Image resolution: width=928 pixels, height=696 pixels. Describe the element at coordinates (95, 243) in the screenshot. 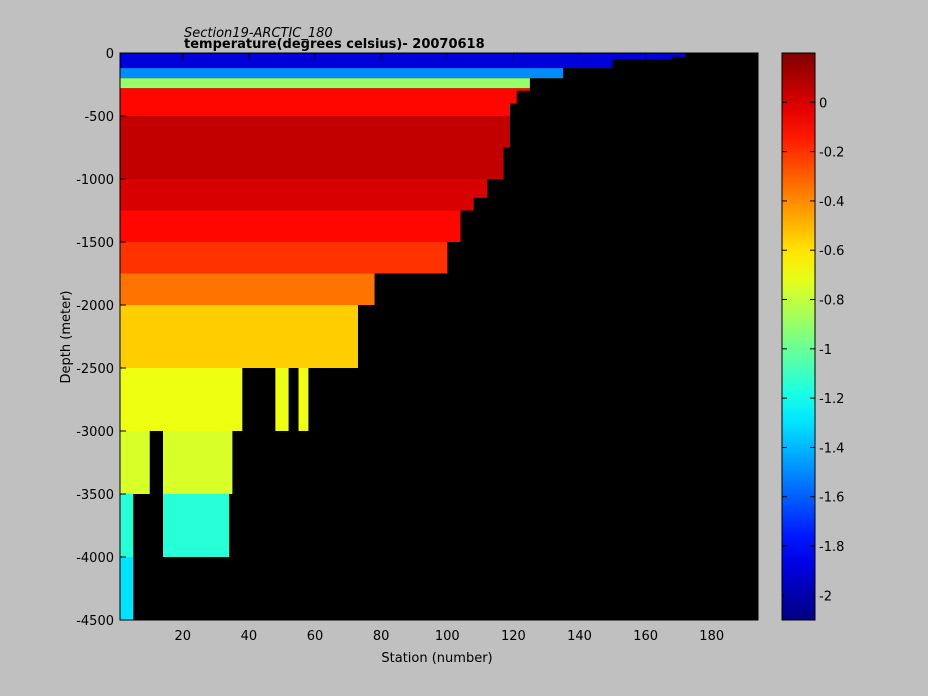

I see `y-tick-label: -1500` at that location.